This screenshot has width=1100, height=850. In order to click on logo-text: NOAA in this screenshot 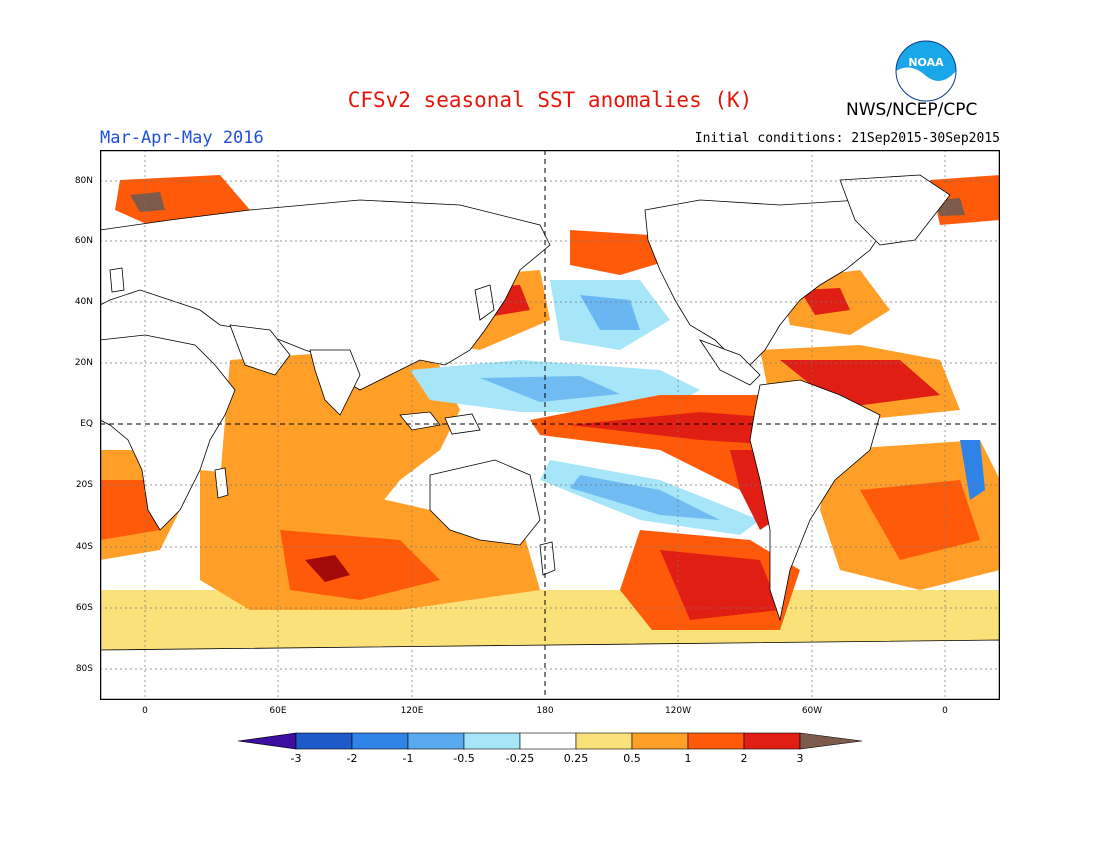, I will do `click(926, 62)`.